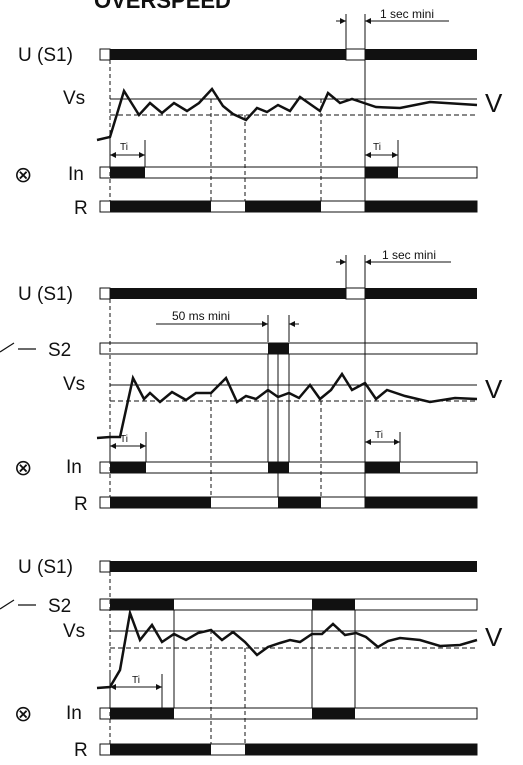 Image resolution: width=523 pixels, height=765 pixels. Describe the element at coordinates (160, 502) in the screenshot. I see `r-on-2a` at that location.